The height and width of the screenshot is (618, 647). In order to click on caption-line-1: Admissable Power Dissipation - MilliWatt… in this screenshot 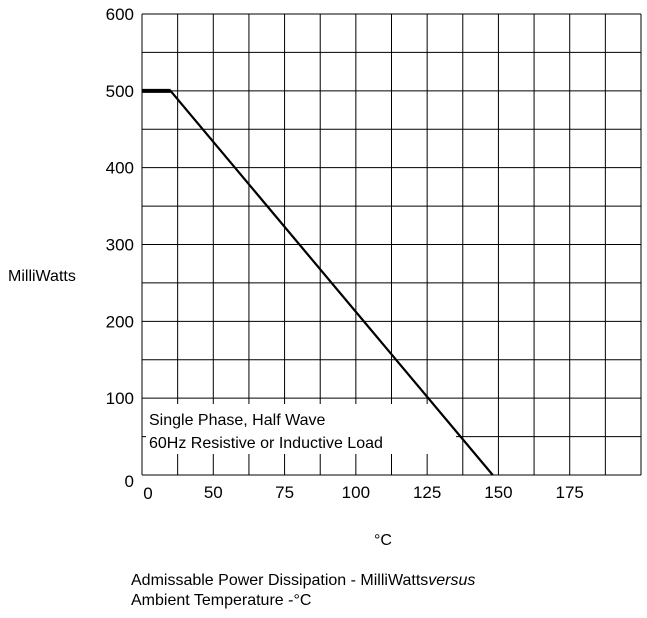, I will do `click(386, 581)`.